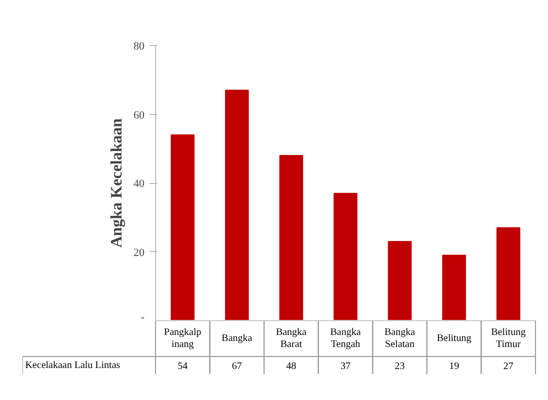  I want to click on y-tick-label: 40, so click(139, 184).